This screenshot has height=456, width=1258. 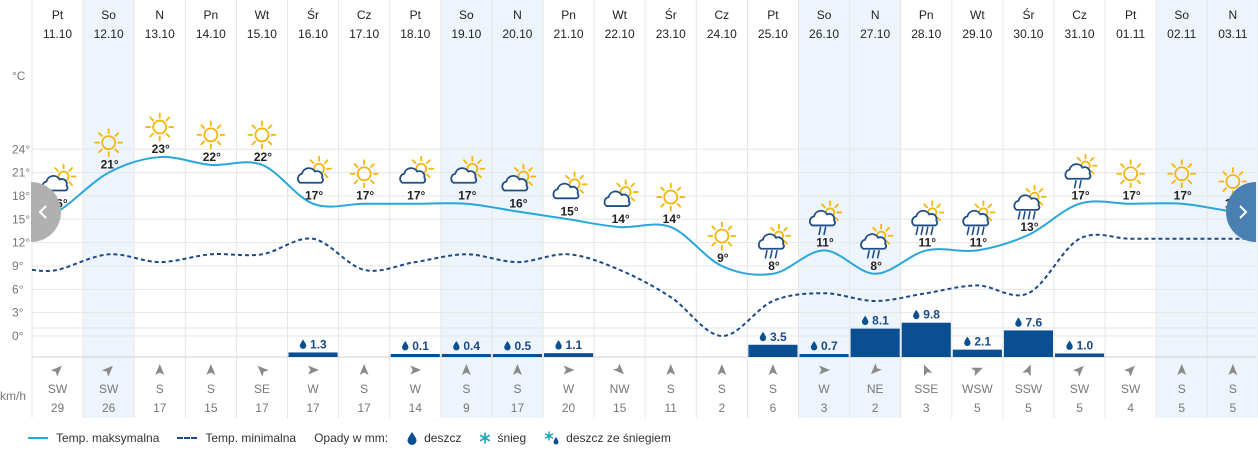 What do you see at coordinates (13, 396) in the screenshot?
I see `wind-unit: km/h` at bounding box center [13, 396].